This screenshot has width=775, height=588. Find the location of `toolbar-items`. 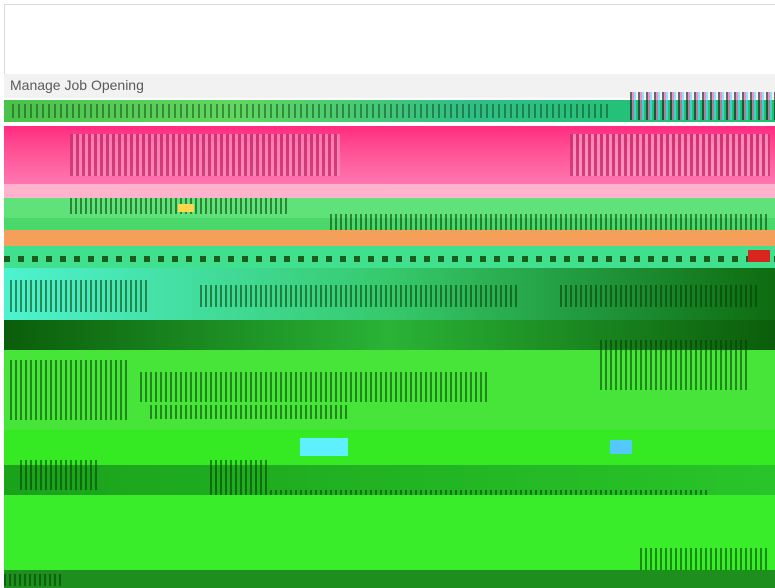

toolbar-items is located at coordinates (312, 111).